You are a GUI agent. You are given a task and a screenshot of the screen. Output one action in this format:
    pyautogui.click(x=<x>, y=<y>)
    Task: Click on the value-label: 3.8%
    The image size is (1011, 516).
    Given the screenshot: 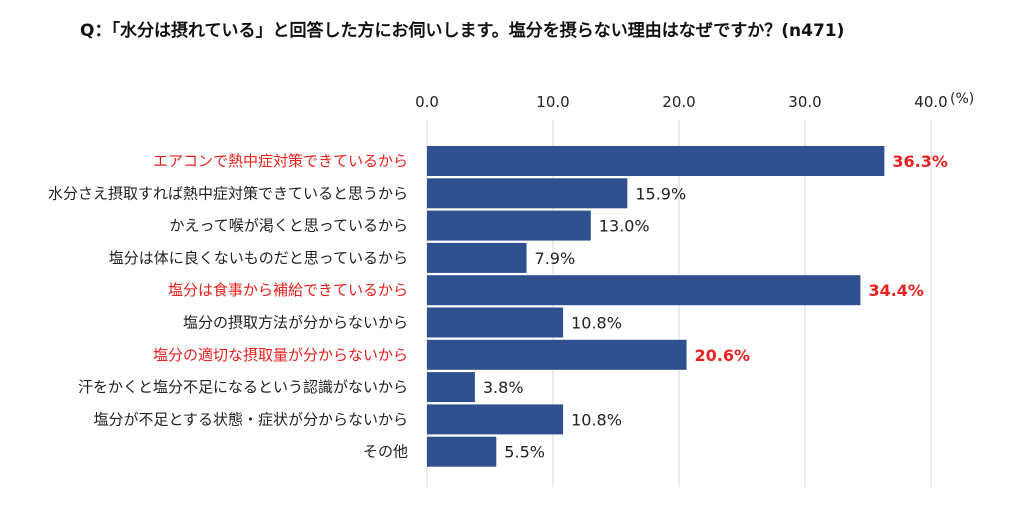 What is the action you would take?
    pyautogui.click(x=503, y=387)
    